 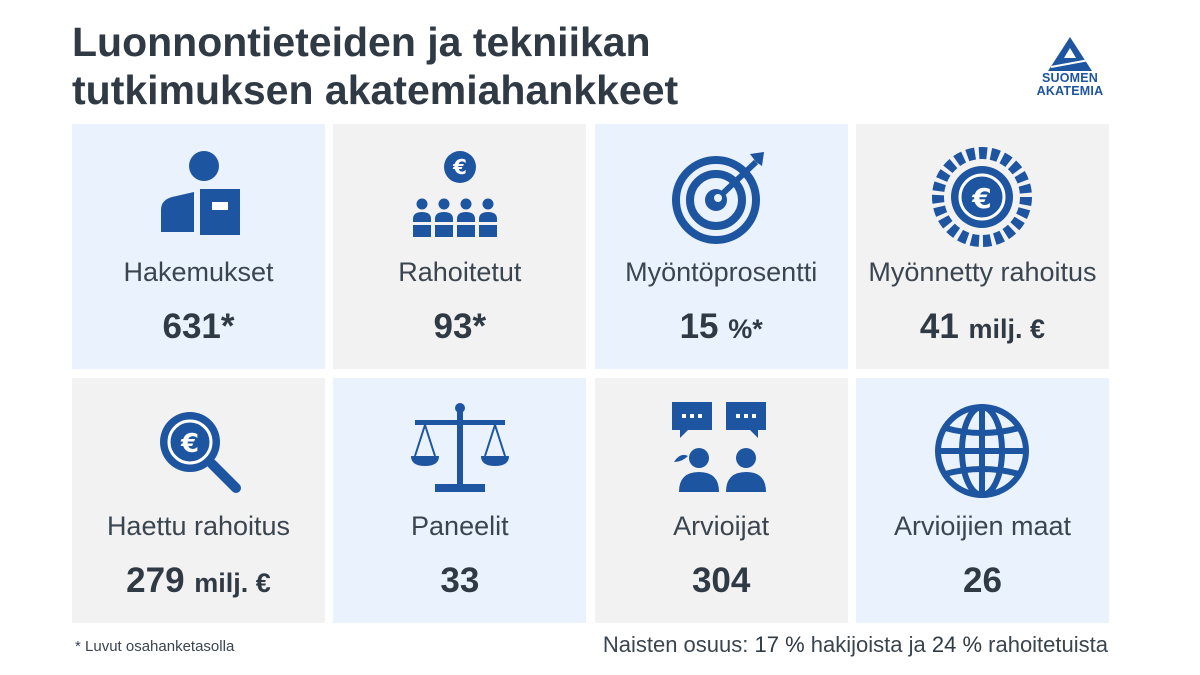 I want to click on women-applicants-value: 17 %, so click(x=779, y=644).